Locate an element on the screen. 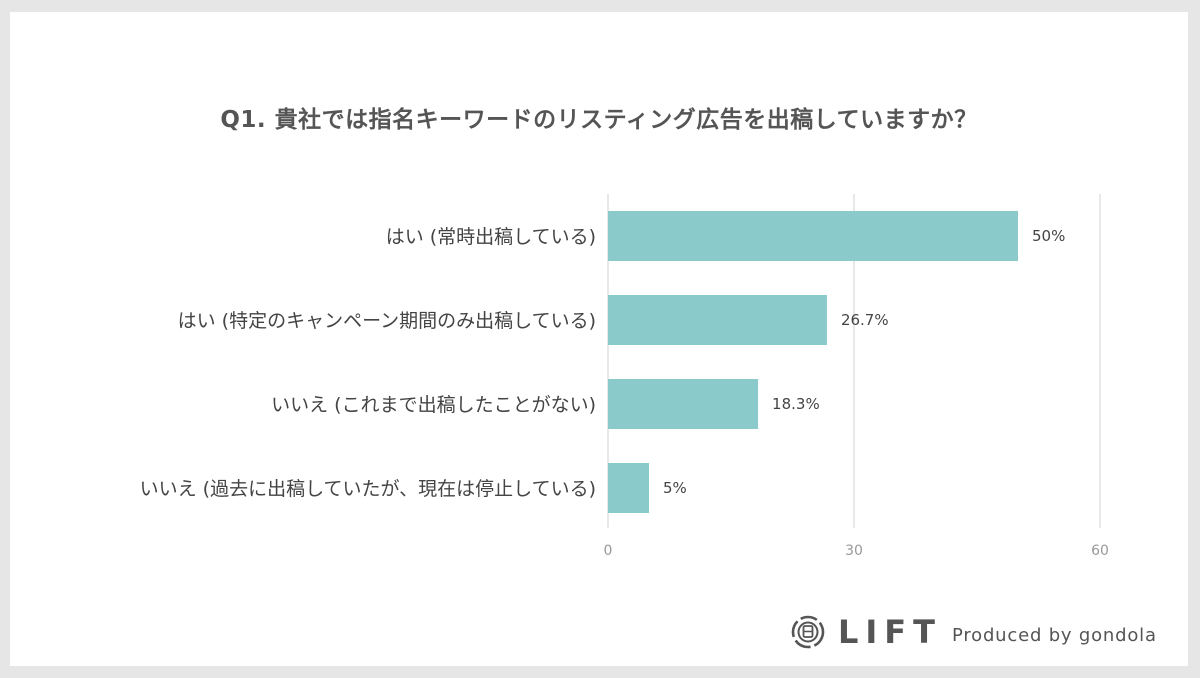  chart-title: Q1. 貴社では指名キーワードのリスティング広告を出稿していますか？ is located at coordinates (599, 120).